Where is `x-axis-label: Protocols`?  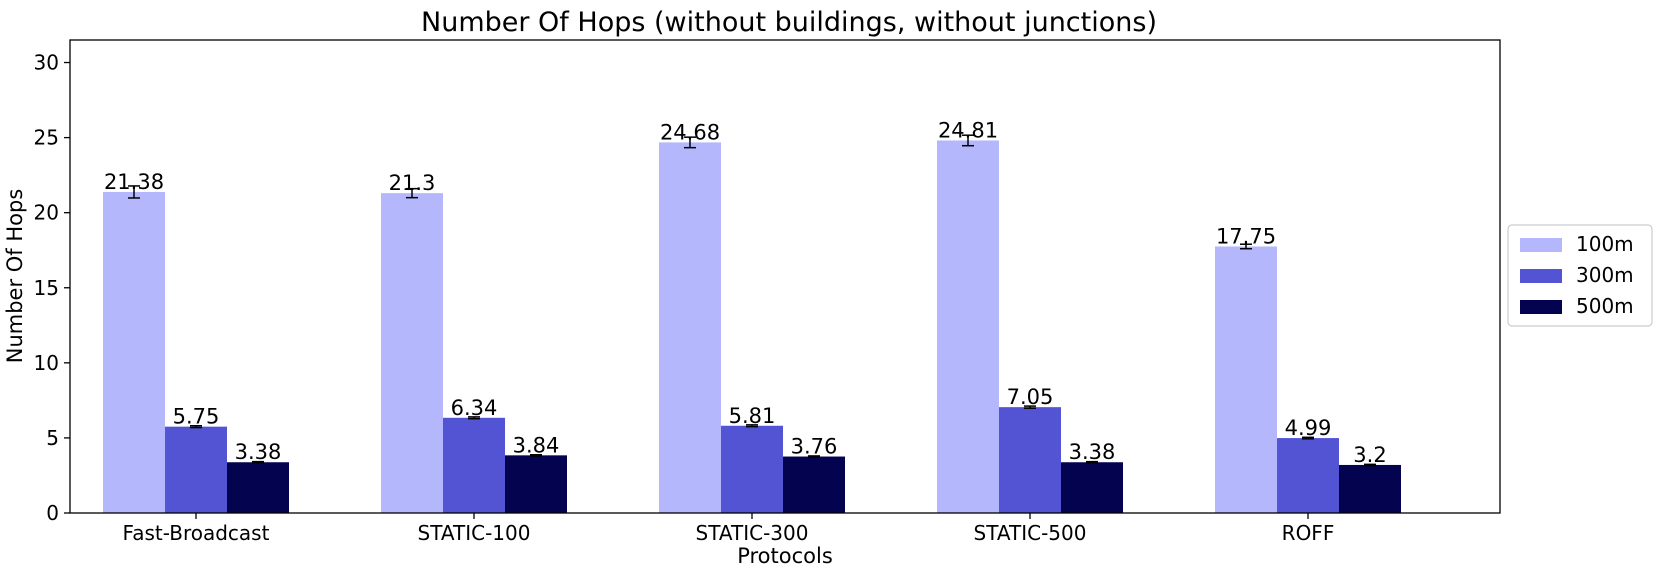 x-axis-label: Protocols is located at coordinates (785, 556).